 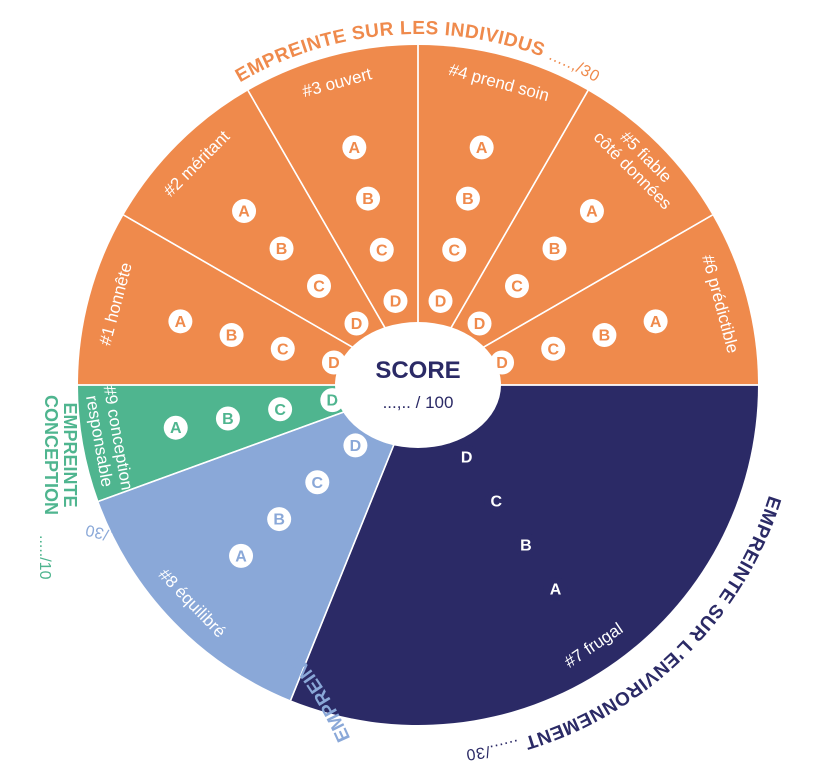 What do you see at coordinates (479, 323) in the screenshot?
I see `grade-d-fiable: D` at bounding box center [479, 323].